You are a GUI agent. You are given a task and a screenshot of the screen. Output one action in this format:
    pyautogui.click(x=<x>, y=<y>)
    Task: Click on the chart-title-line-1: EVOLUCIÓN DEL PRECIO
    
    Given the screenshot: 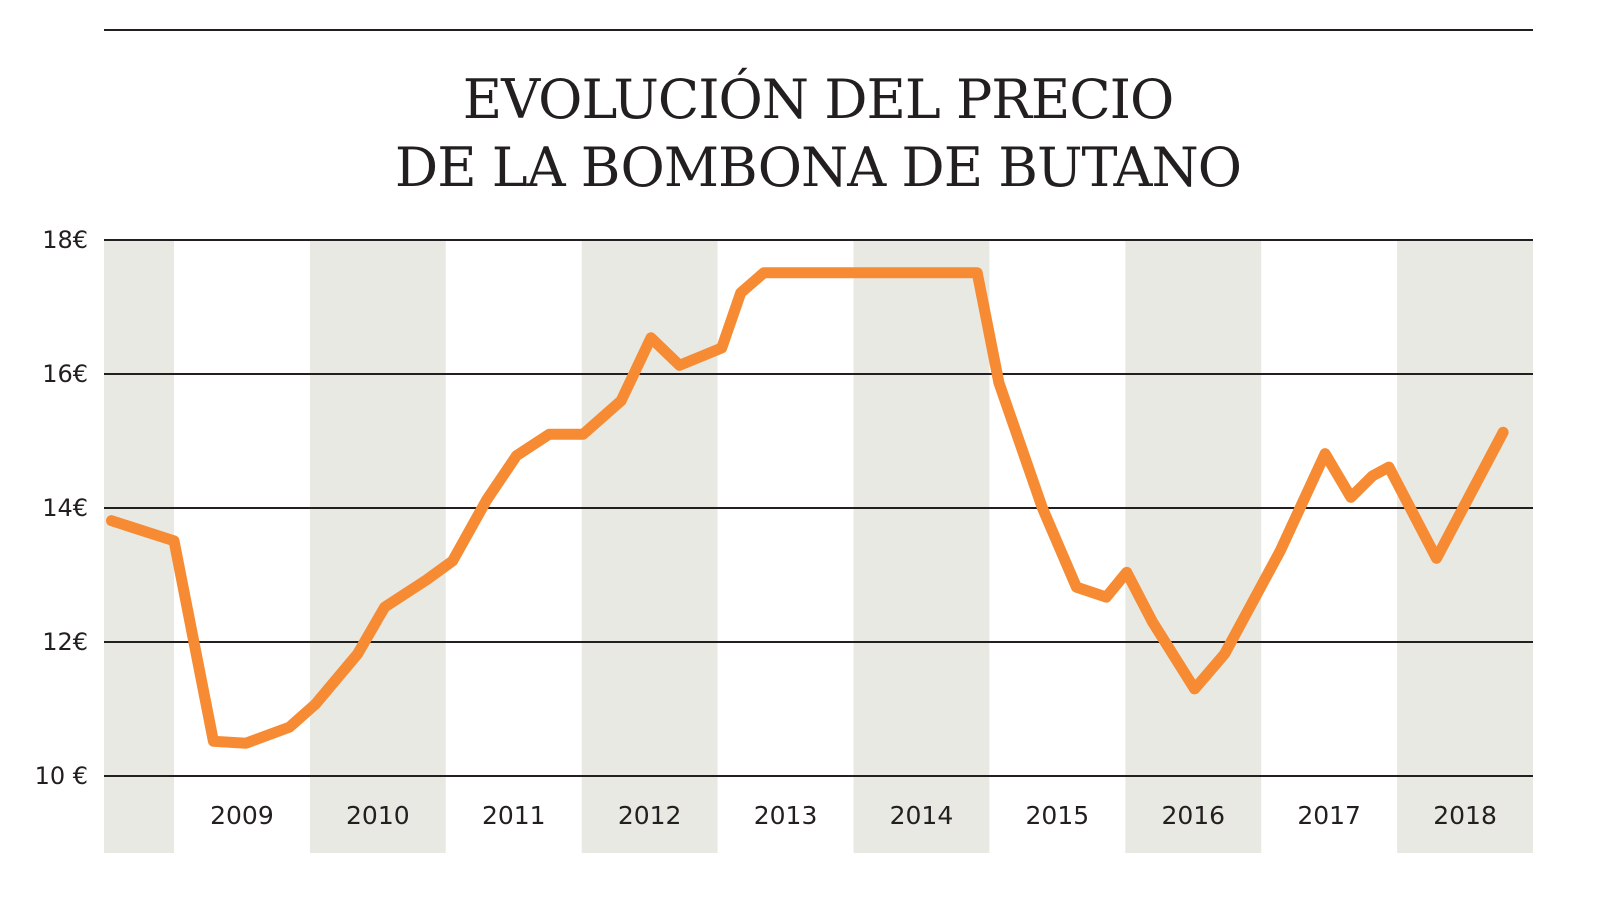 What is the action you would take?
    pyautogui.click(x=818, y=99)
    